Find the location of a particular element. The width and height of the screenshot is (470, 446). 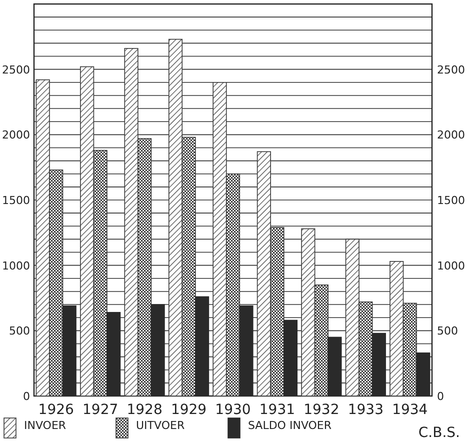

x-tick-label: 1934 is located at coordinates (410, 410).